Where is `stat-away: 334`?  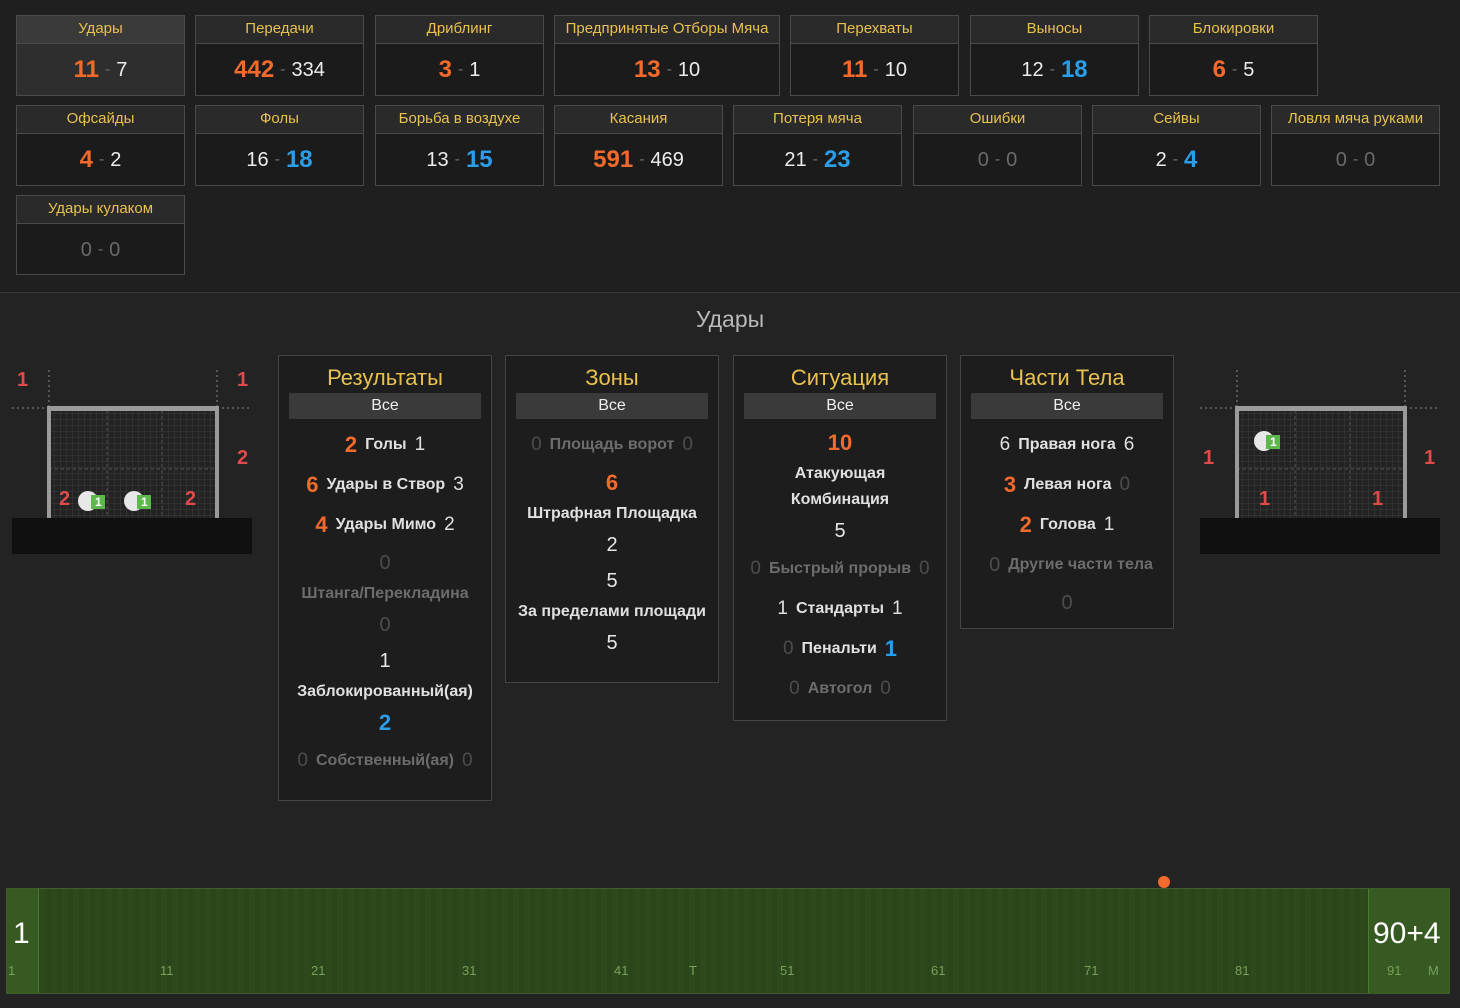
stat-away: 334 is located at coordinates (308, 69).